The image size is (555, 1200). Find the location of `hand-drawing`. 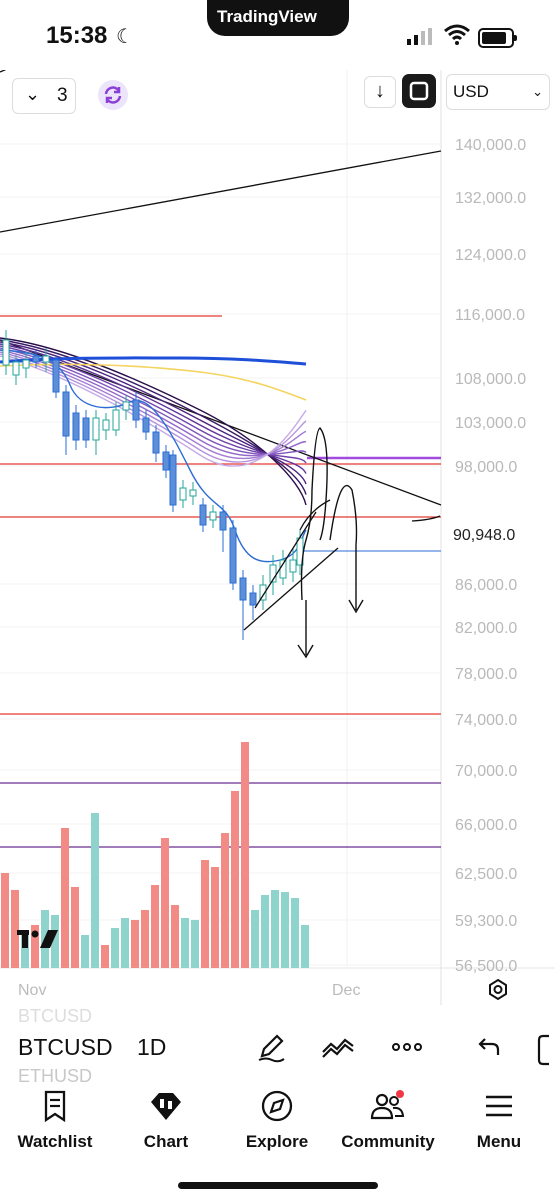

hand-drawing is located at coordinates (342, 543).